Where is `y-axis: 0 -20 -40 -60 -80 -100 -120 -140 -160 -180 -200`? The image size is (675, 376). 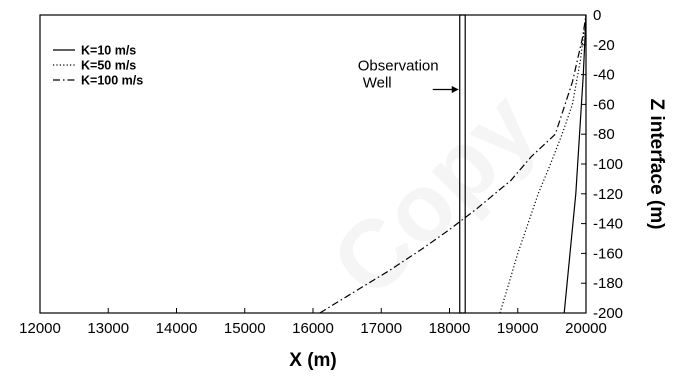 y-axis: 0 -20 -40 -60 -80 -100 -120 -140 -160 -180 -200 is located at coordinates (602, 164).